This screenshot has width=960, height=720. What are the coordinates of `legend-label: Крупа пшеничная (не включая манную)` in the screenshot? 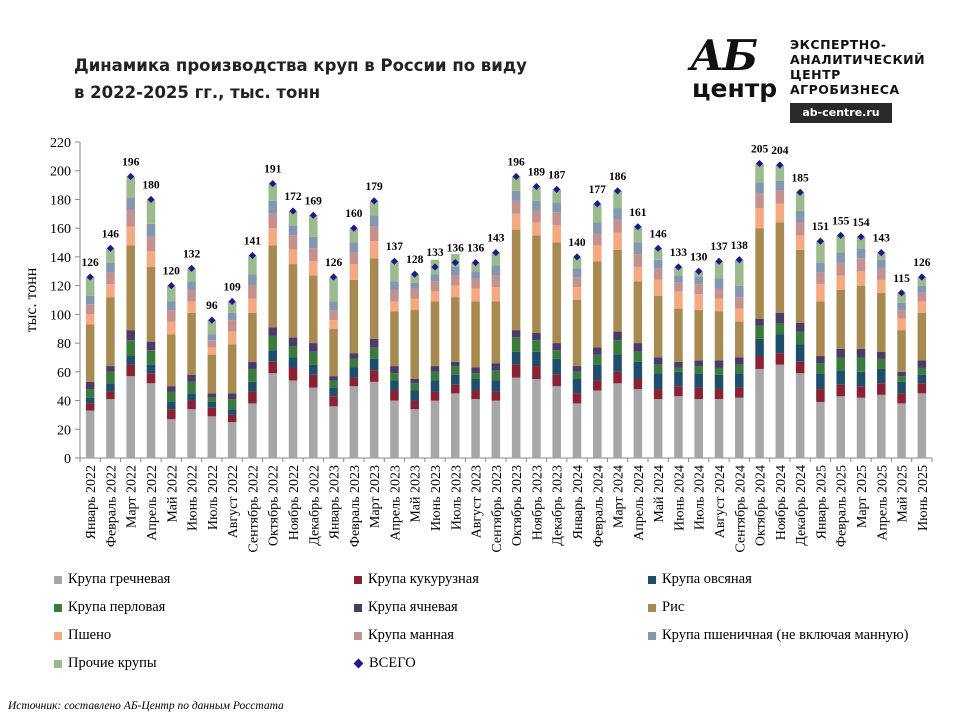 It's located at (785, 635).